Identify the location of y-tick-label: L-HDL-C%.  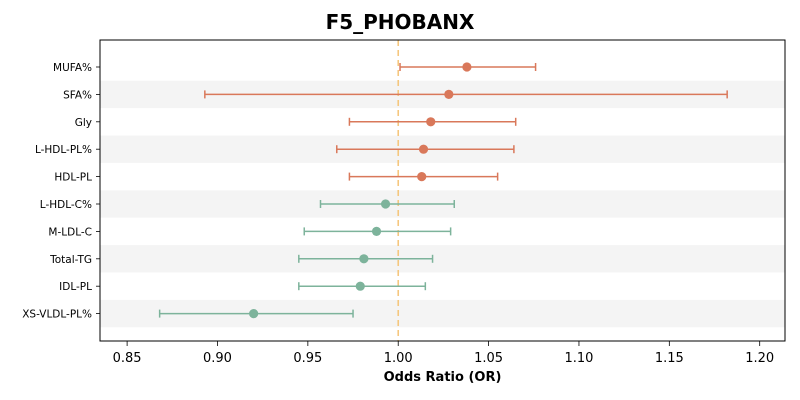
(66, 205).